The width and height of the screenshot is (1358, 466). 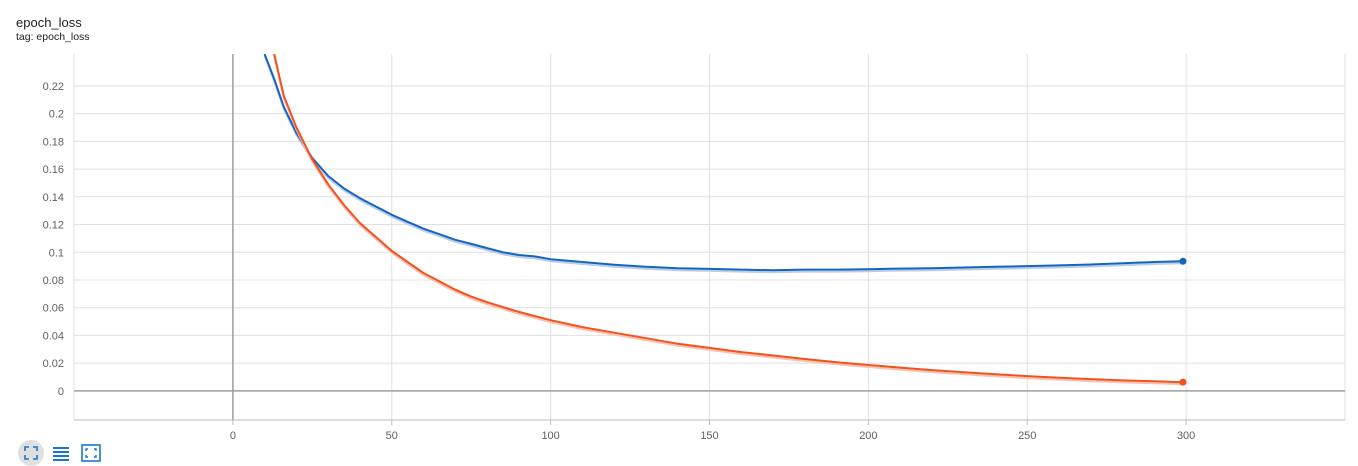 I want to click on y-tick-label: 0.2, so click(x=56, y=115).